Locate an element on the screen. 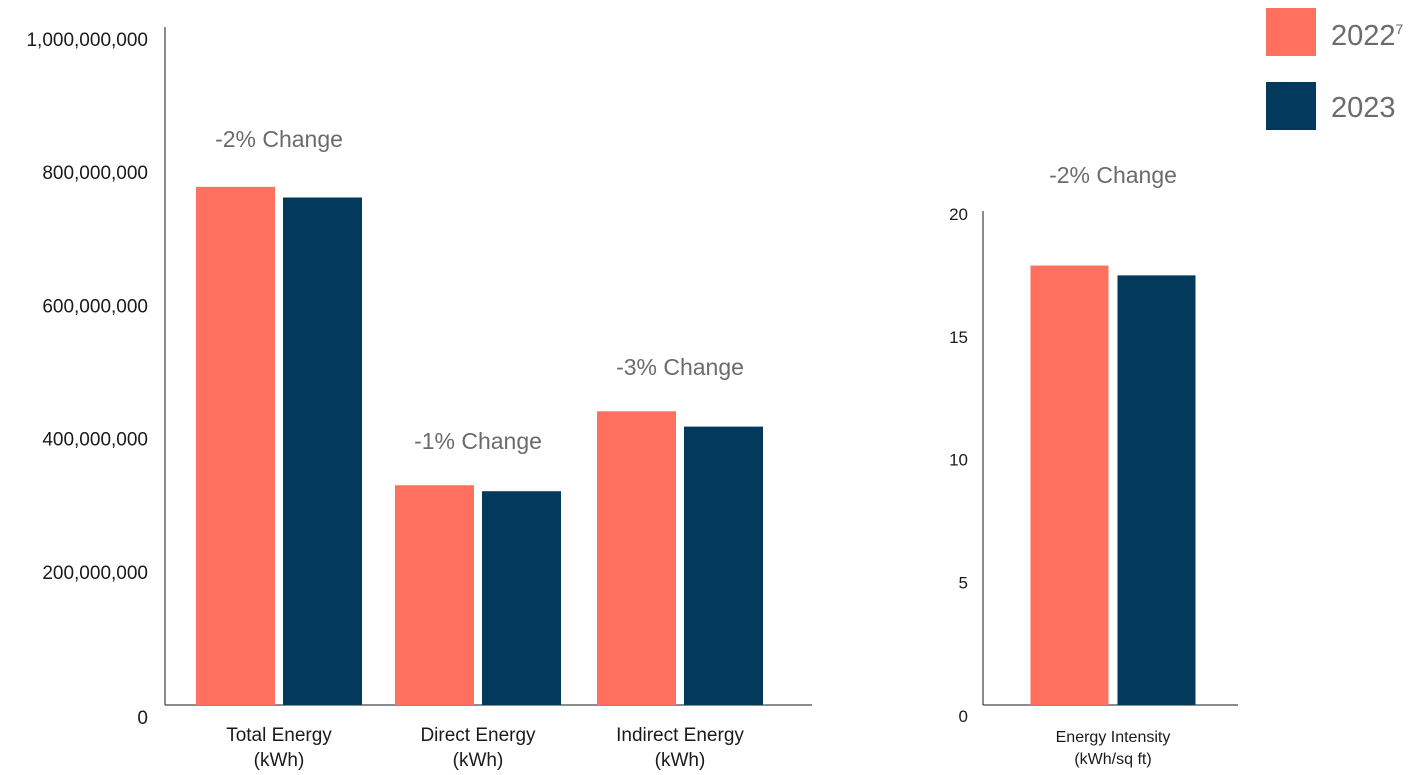 Image resolution: width=1420 pixels, height=775 pixels. y-tick-label: 1,000,000,000 is located at coordinates (87, 40).